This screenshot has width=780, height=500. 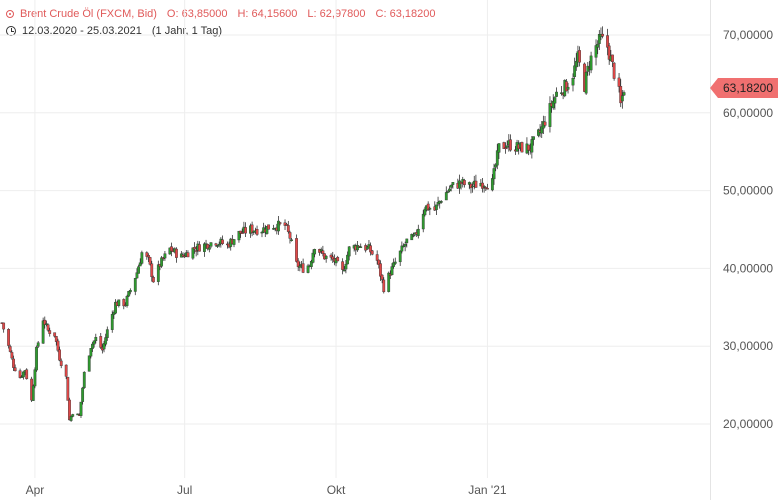 I want to click on close-value: C: 63,18200, so click(x=405, y=13).